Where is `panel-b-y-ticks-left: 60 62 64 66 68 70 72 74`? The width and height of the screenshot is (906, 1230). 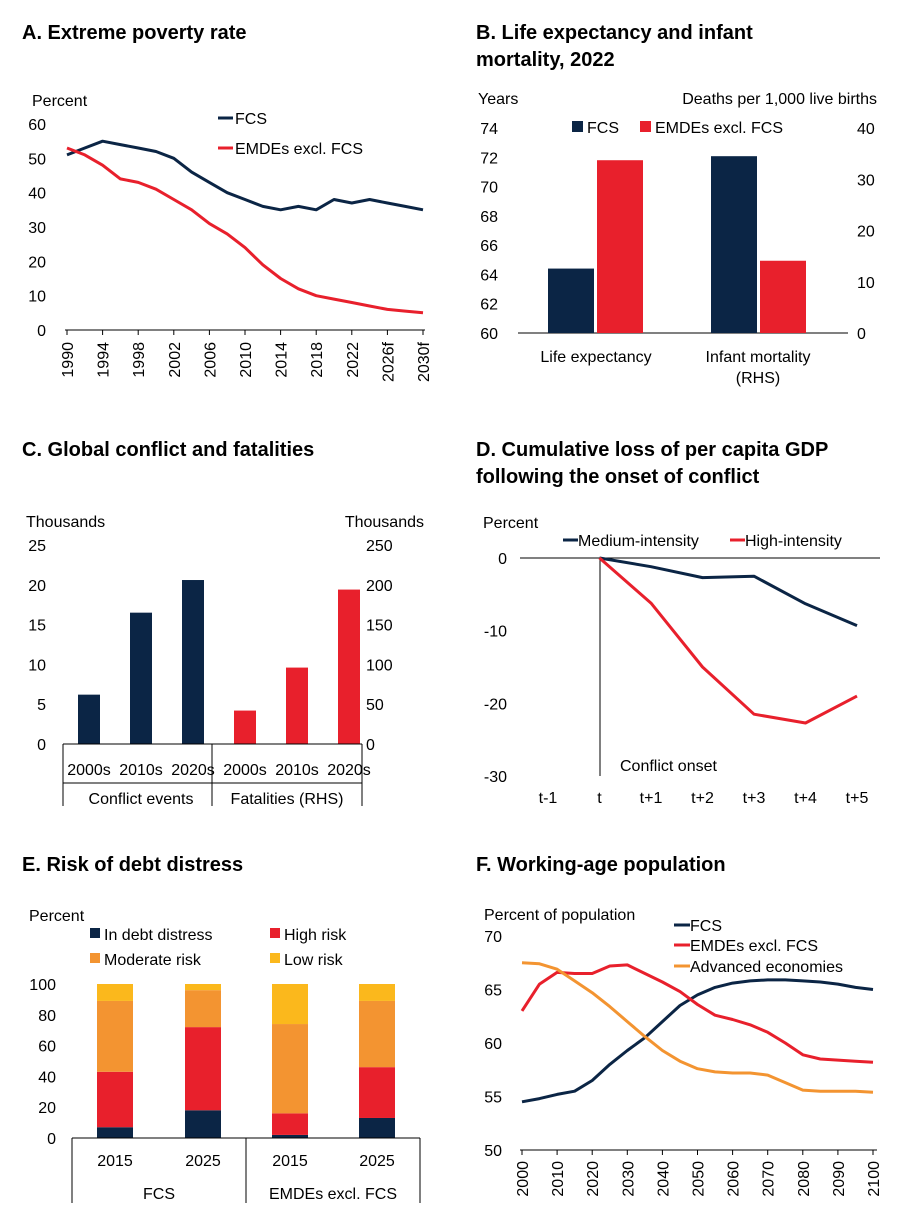 panel-b-y-ticks-left: 60 62 64 66 68 70 72 74 is located at coordinates (489, 232).